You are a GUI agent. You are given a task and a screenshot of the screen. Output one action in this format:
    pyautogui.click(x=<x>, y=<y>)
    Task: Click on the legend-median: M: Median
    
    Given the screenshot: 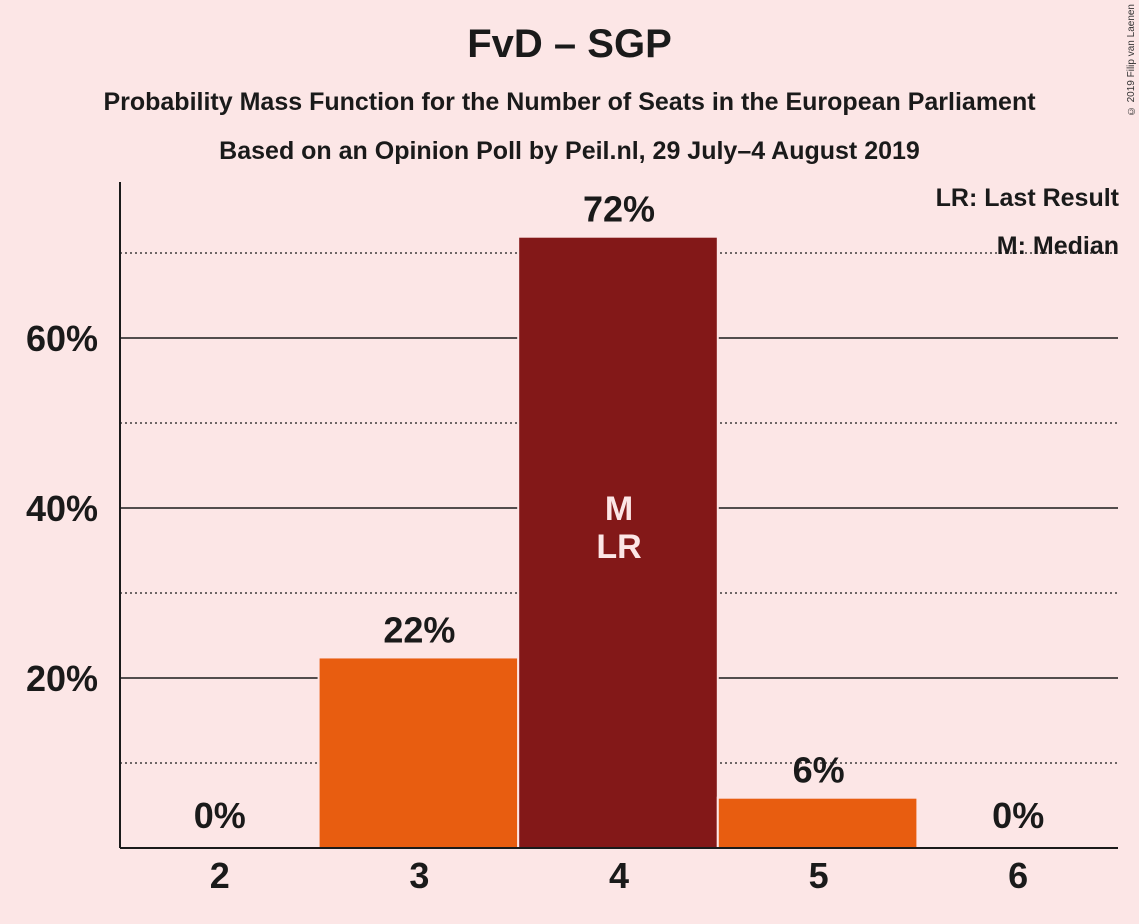 What is the action you would take?
    pyautogui.click(x=1057, y=246)
    